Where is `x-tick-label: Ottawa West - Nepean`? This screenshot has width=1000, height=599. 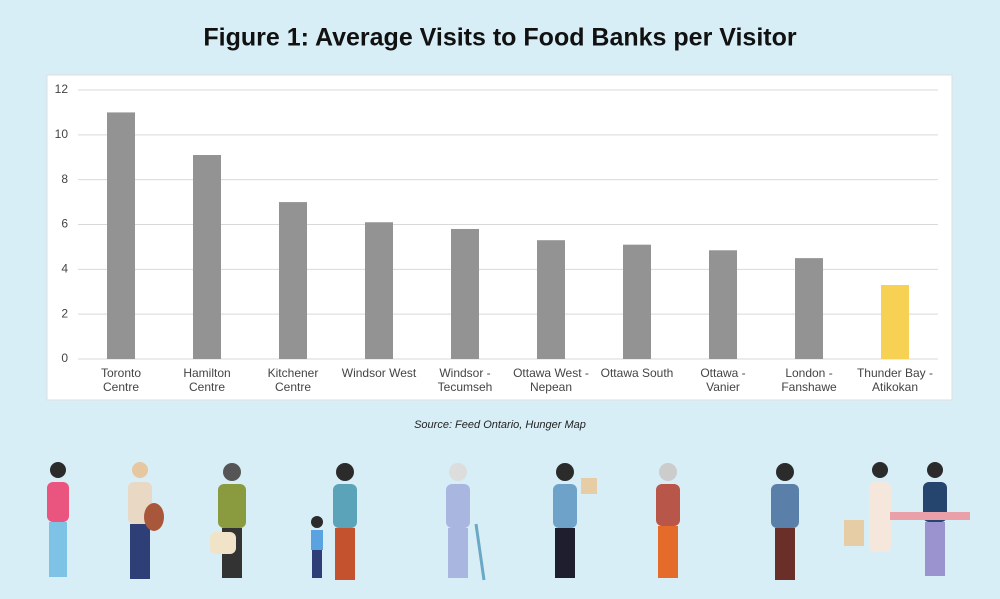
x-tick-label: Ottawa West - Nepean is located at coordinates (551, 380).